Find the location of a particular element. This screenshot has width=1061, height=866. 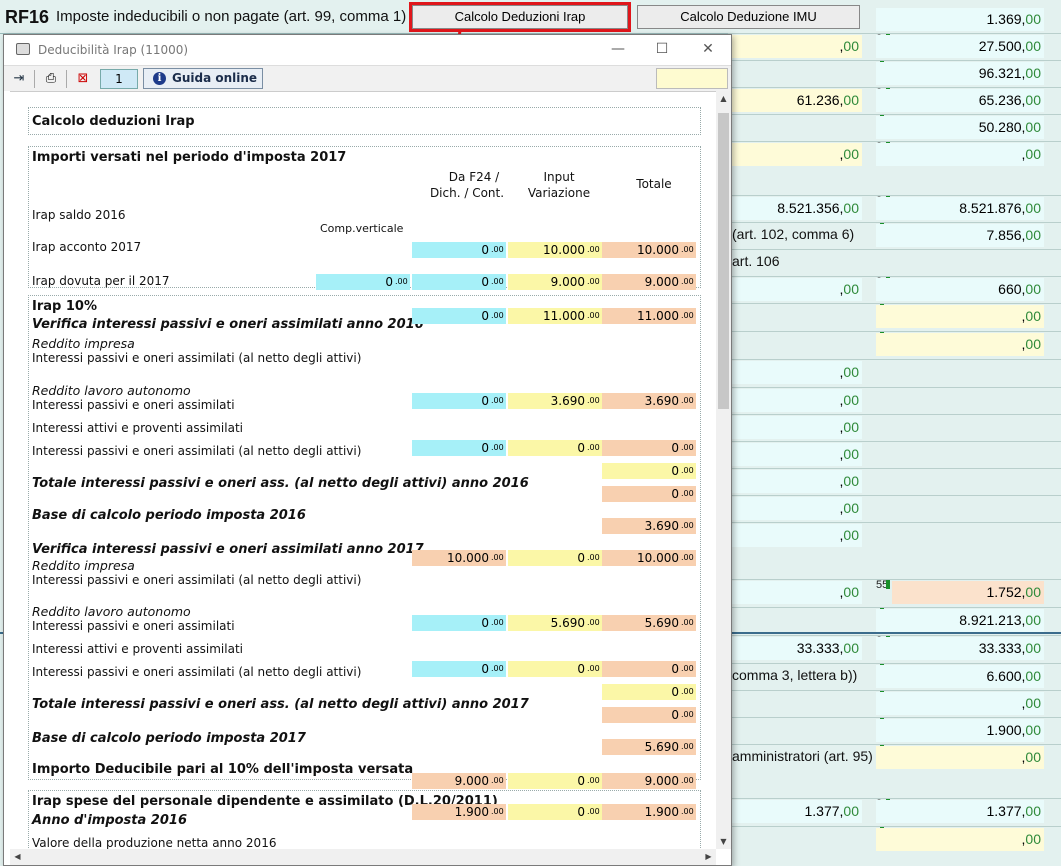

scroll-left-icon: ◀ is located at coordinates (17, 856).